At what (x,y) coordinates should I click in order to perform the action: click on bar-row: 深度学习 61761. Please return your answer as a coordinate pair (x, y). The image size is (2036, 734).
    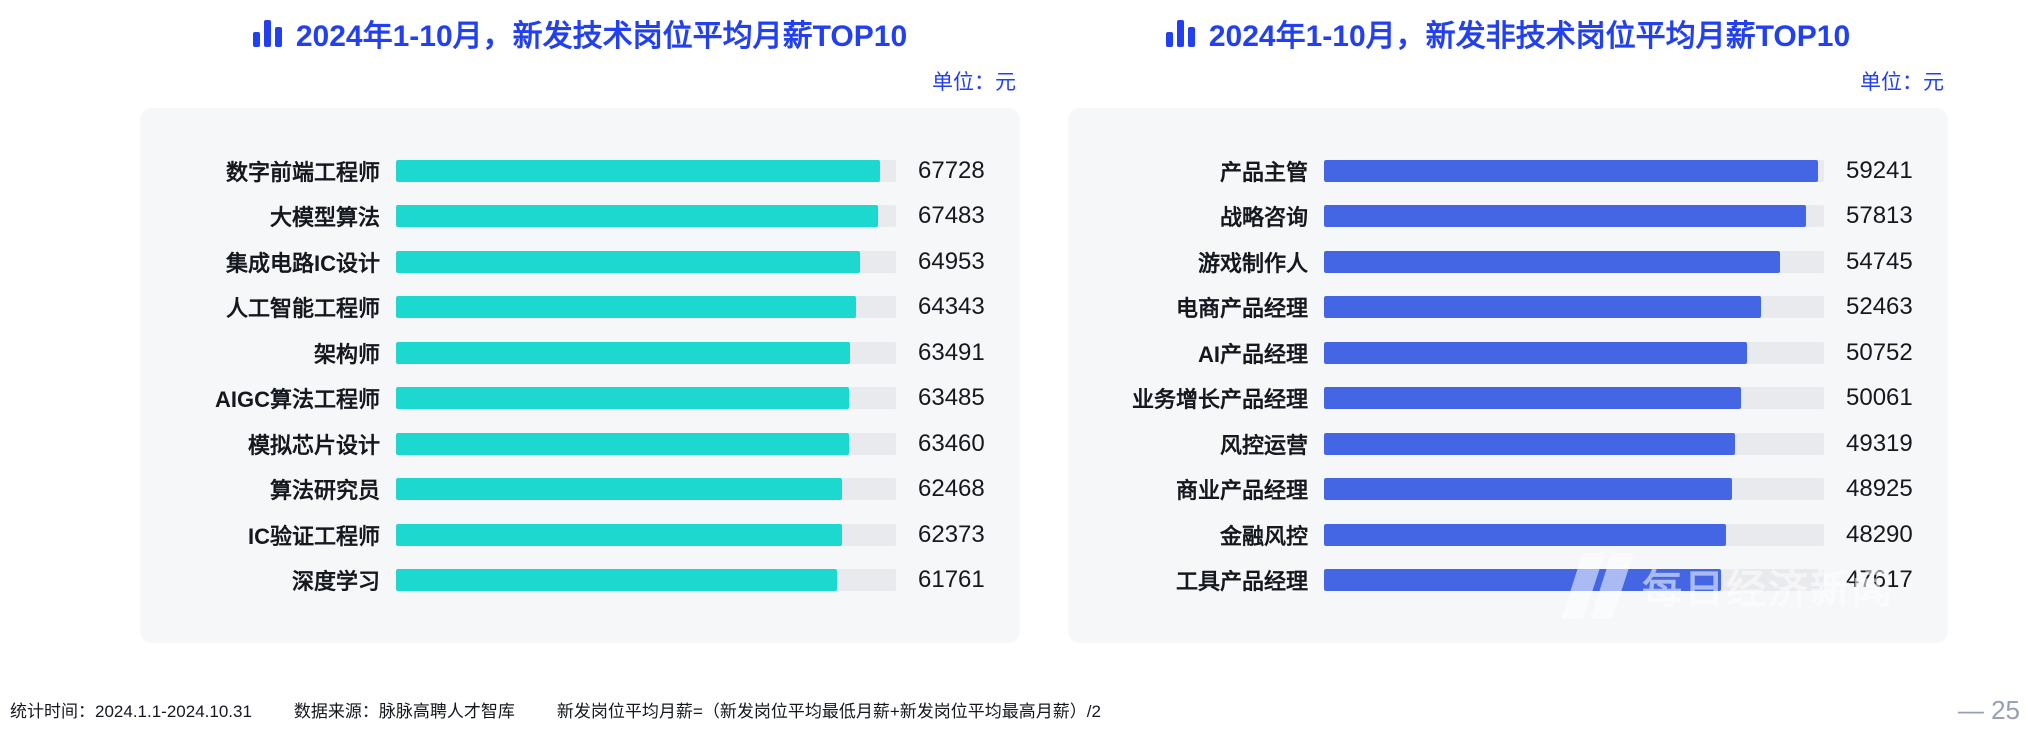
    Looking at the image, I should click on (584, 581).